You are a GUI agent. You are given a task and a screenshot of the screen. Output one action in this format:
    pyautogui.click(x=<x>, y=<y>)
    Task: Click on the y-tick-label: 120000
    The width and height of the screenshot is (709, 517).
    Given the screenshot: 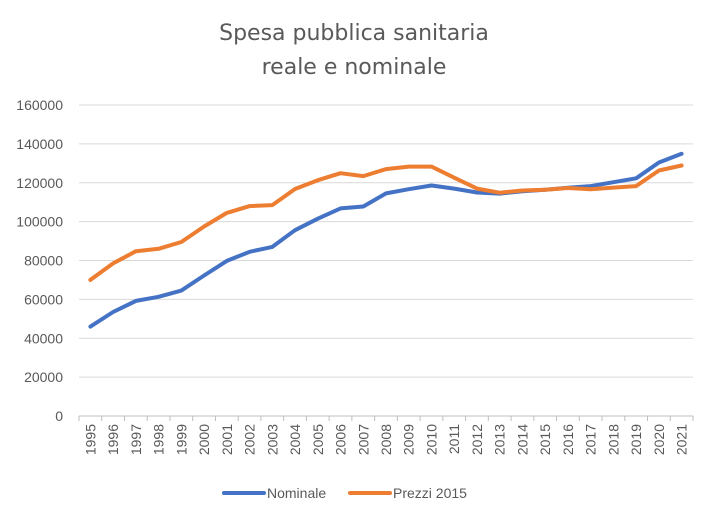 What is the action you would take?
    pyautogui.click(x=39, y=183)
    